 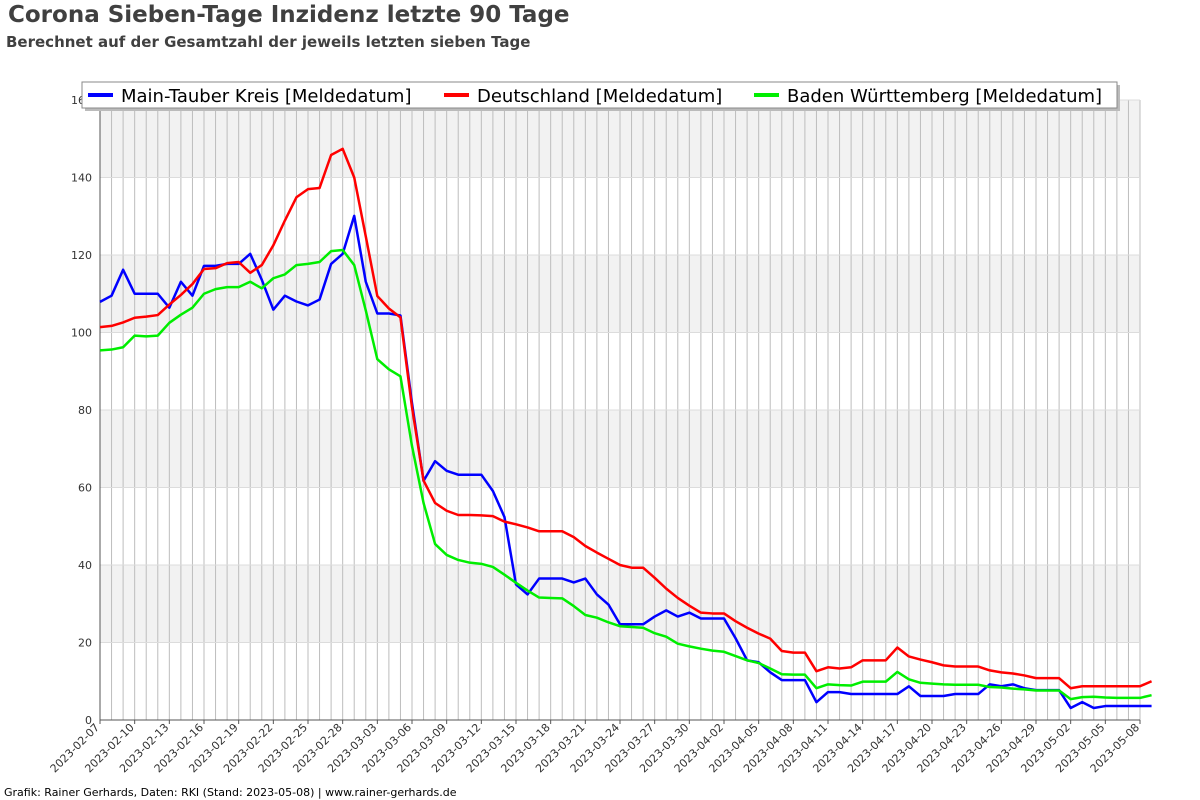 I want to click on y-tick-label: 40, so click(x=85, y=565).